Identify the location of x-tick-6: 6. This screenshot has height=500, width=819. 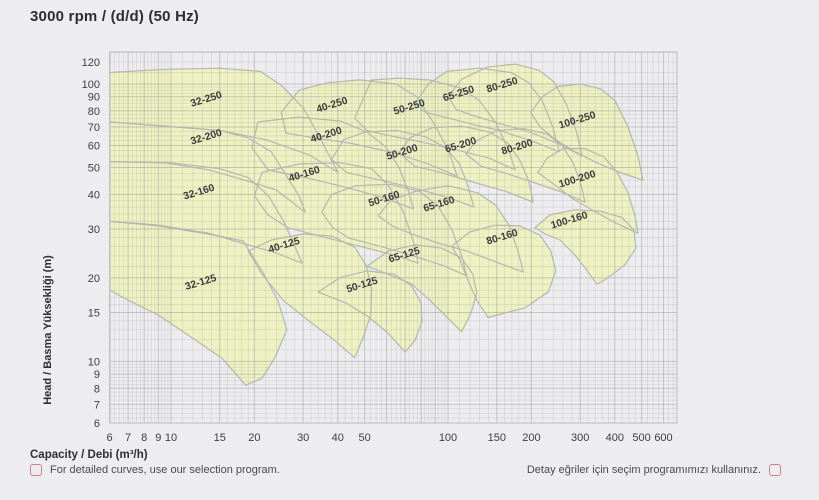
(109, 438).